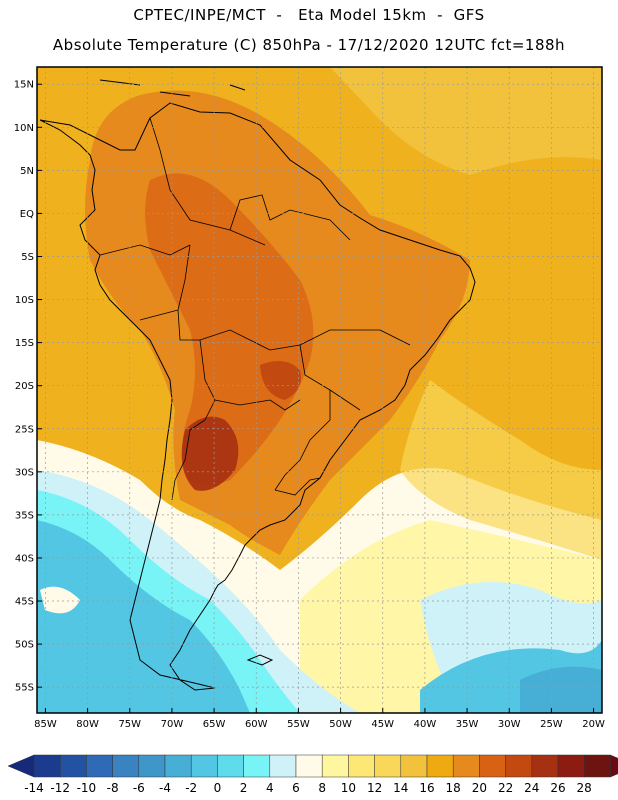  What do you see at coordinates (593, 724) in the screenshot?
I see `lon-tick-label: 20W` at bounding box center [593, 724].